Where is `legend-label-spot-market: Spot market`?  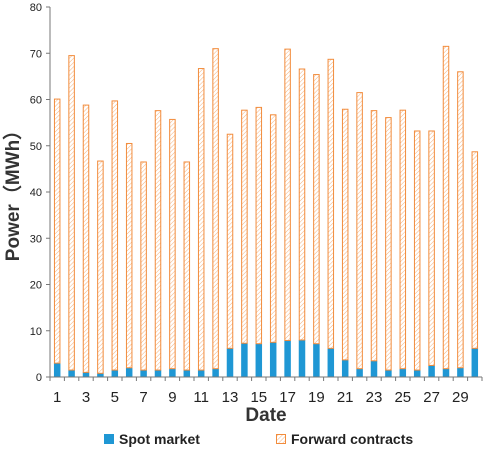 legend-label-spot-market: Spot market is located at coordinates (159, 439).